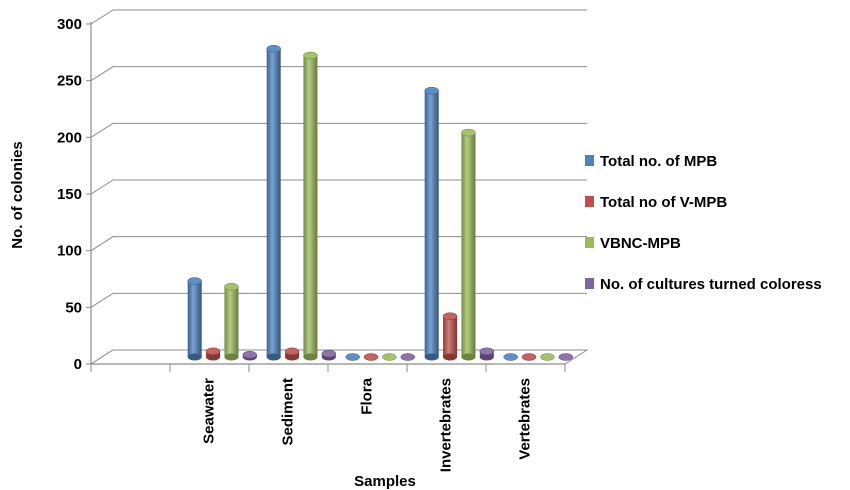 The image size is (850, 490). Describe the element at coordinates (69, 81) in the screenshot. I see `y-tick-label: 250` at that location.